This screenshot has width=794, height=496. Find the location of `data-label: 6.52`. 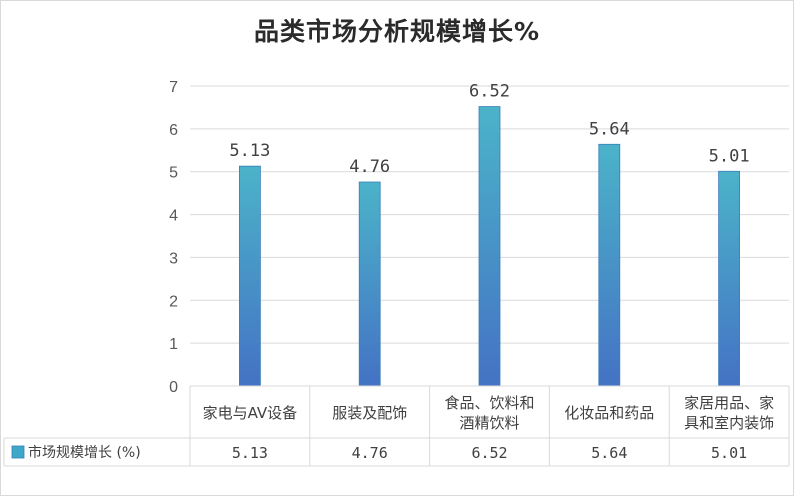

data-label: 6.52 is located at coordinates (489, 92).